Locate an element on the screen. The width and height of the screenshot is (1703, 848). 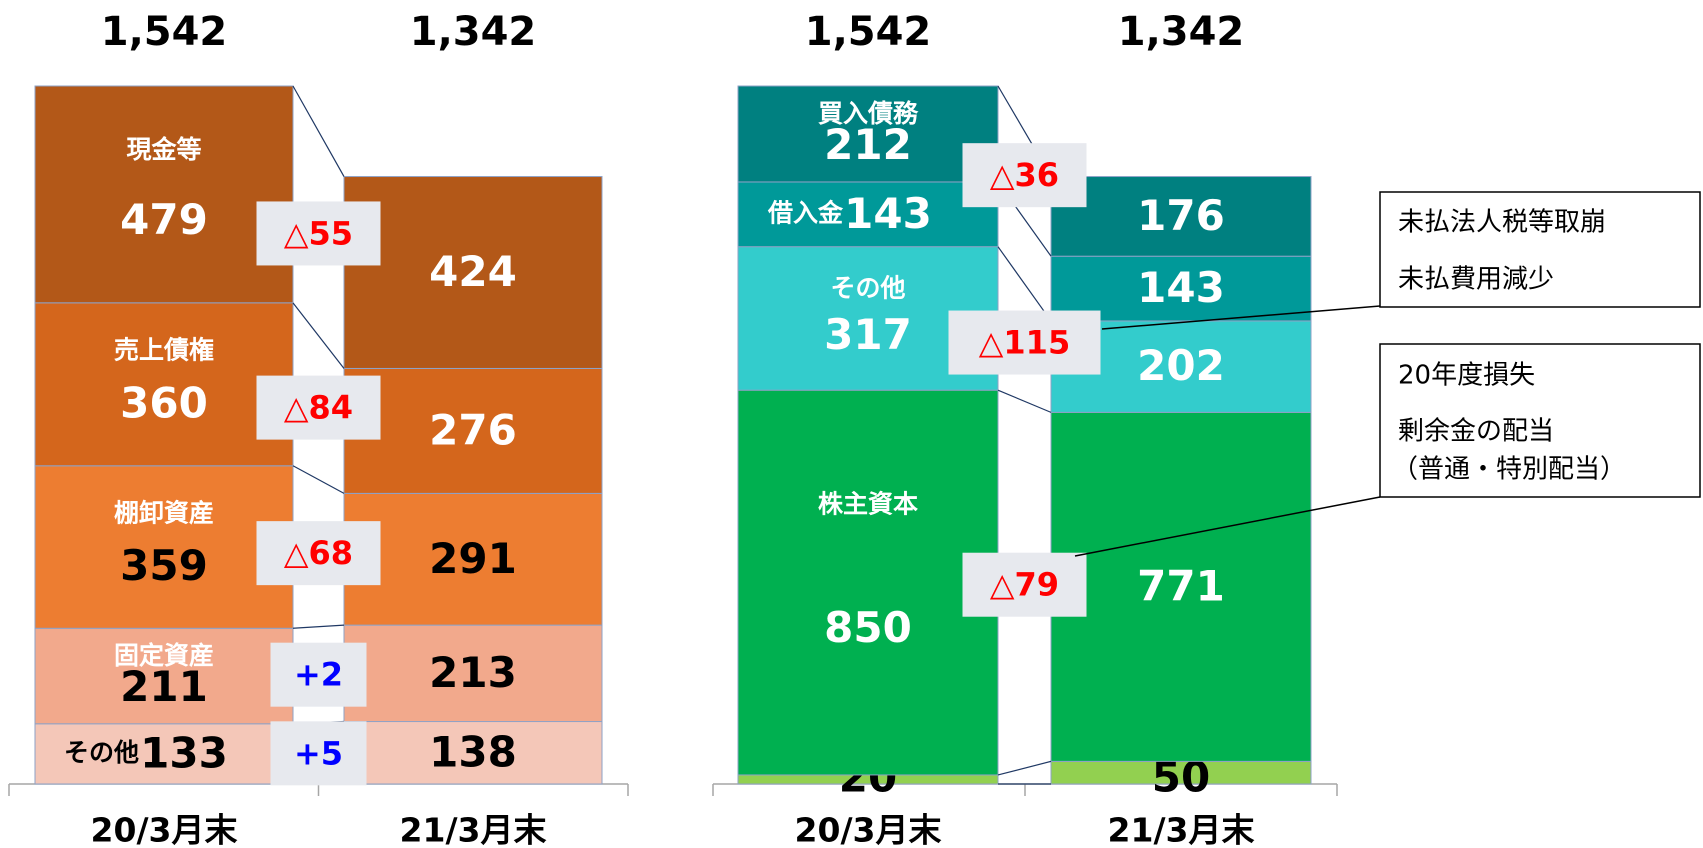
change-label: △115 is located at coordinates (1024, 343).